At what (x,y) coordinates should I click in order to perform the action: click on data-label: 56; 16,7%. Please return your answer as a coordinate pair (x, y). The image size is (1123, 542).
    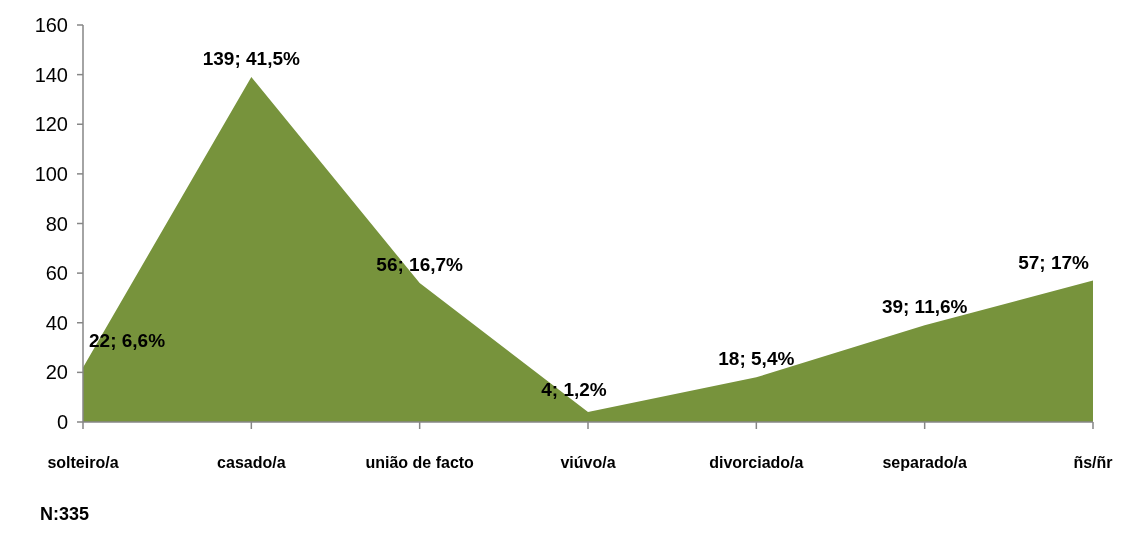
    Looking at the image, I should click on (420, 265).